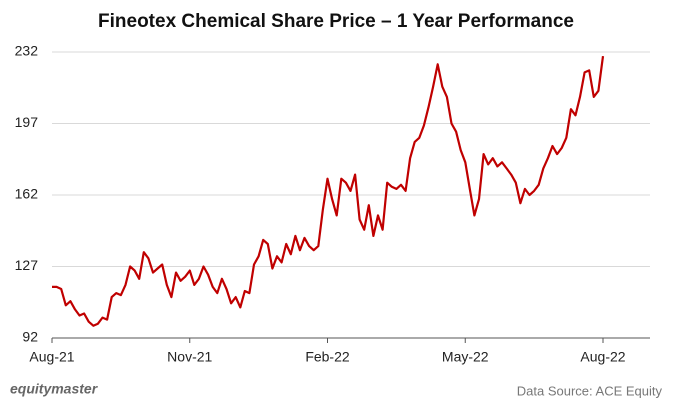 The image size is (673, 414). Describe the element at coordinates (590, 390) in the screenshot. I see `source-note: Data Source: ACE Equity` at that location.